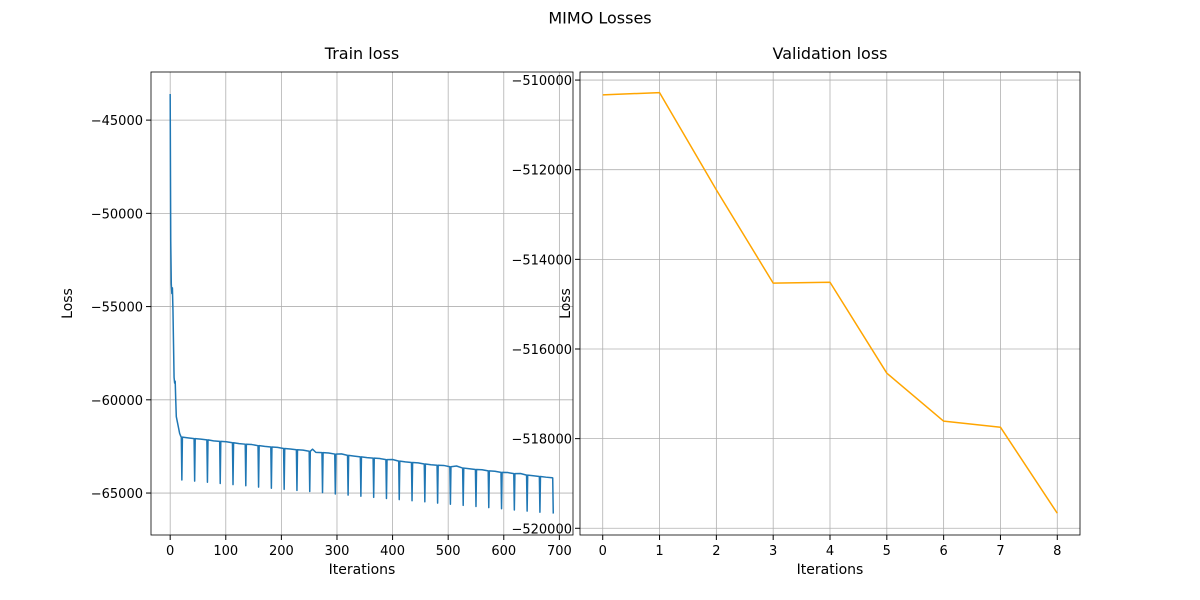 The image size is (1200, 600). Describe the element at coordinates (337, 551) in the screenshot. I see `x-tick-label: 300` at that location.